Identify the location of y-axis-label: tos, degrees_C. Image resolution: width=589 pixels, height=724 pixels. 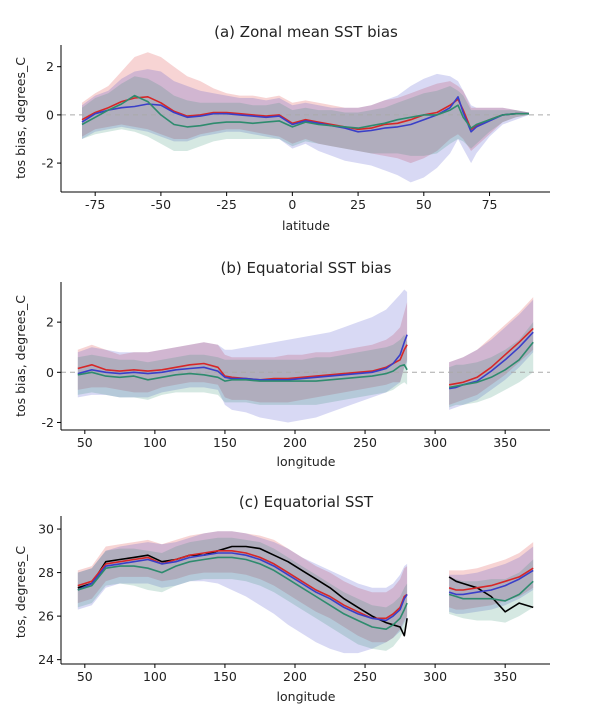
(20, 592).